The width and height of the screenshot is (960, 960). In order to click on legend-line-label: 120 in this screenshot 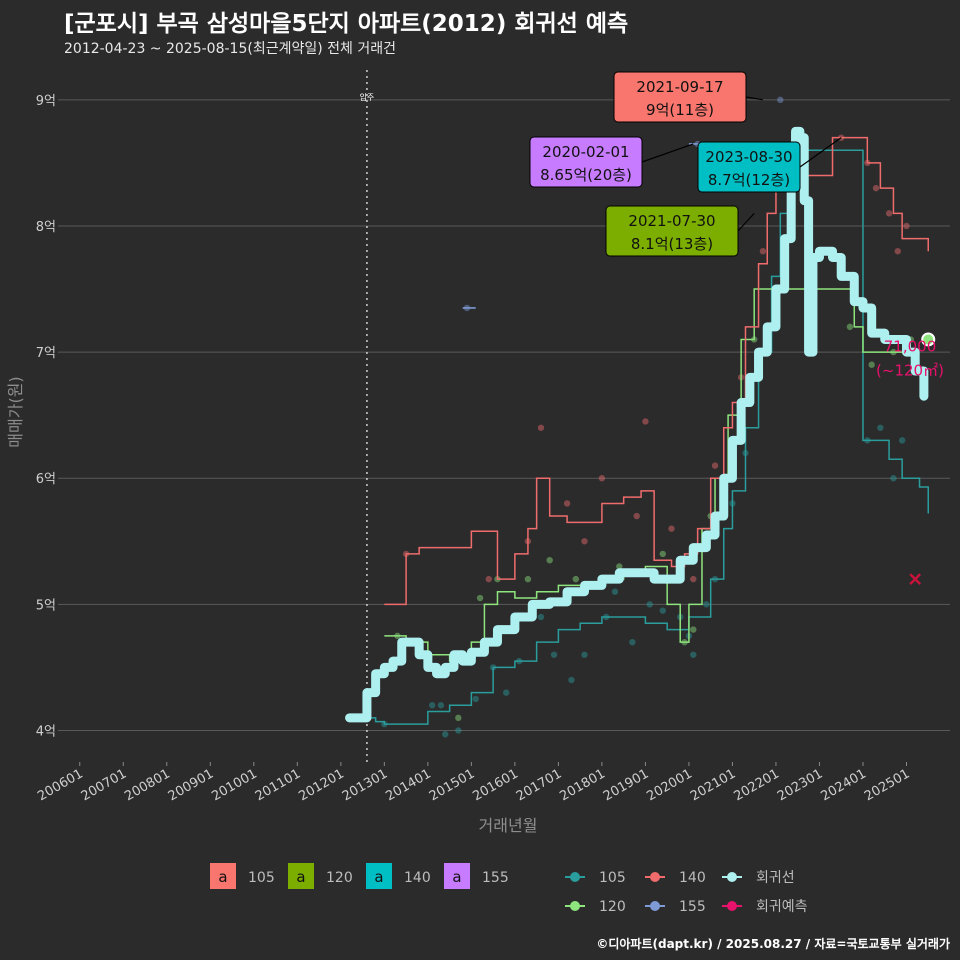, I will do `click(612, 907)`.